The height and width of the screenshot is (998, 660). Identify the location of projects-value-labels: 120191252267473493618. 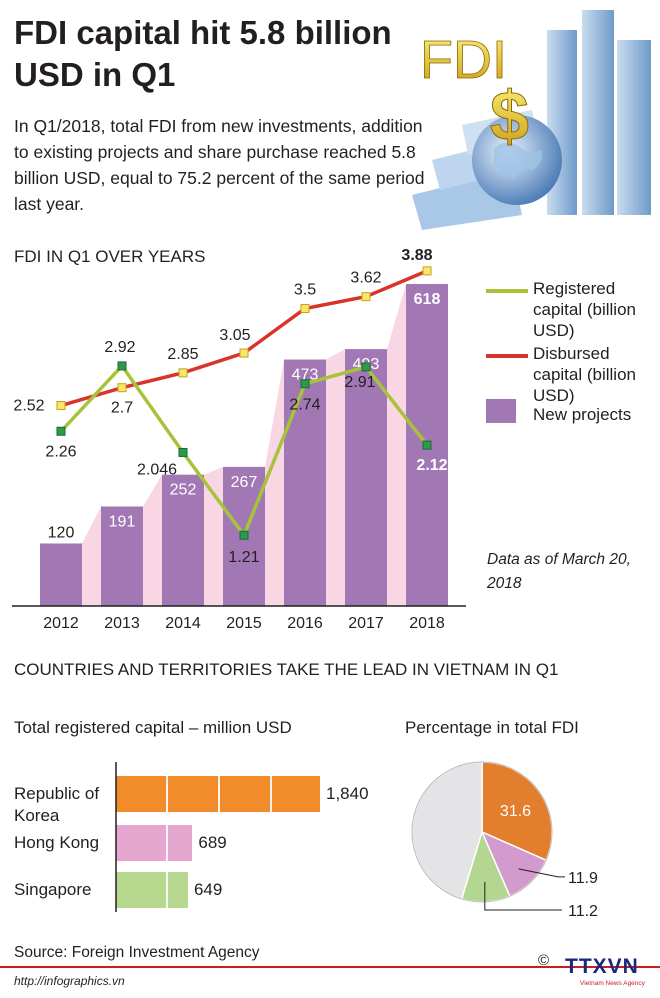
(244, 416).